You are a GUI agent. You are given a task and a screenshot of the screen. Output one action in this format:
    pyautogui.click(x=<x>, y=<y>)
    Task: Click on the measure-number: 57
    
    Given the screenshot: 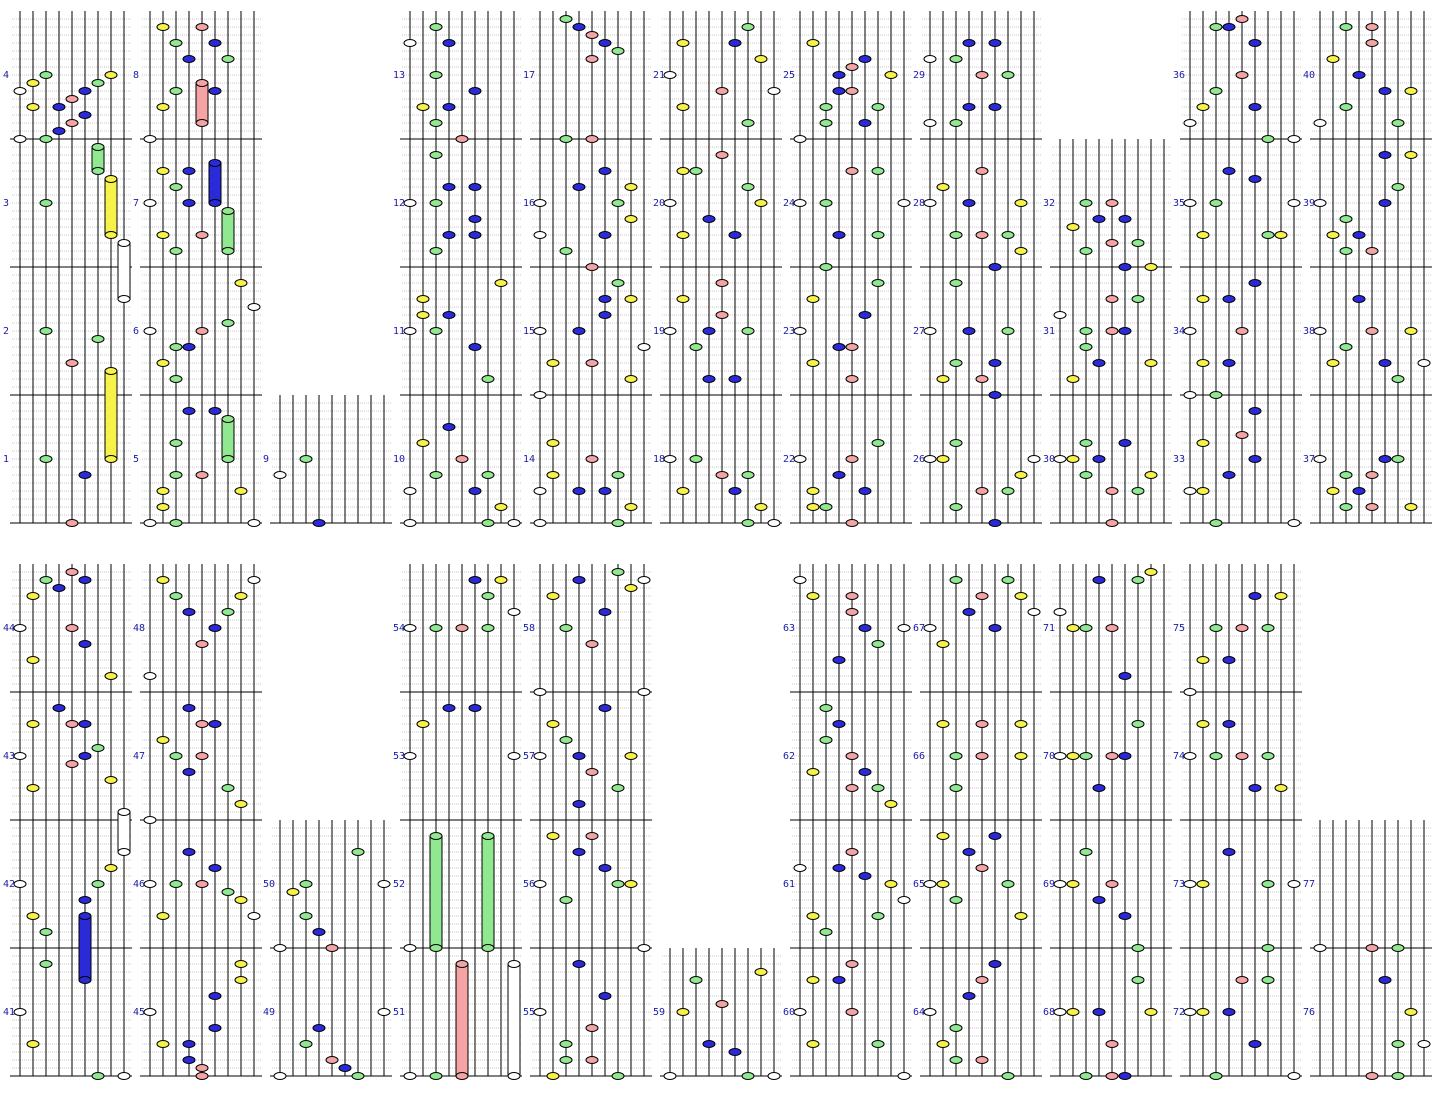 What is the action you would take?
    pyautogui.click(x=529, y=756)
    